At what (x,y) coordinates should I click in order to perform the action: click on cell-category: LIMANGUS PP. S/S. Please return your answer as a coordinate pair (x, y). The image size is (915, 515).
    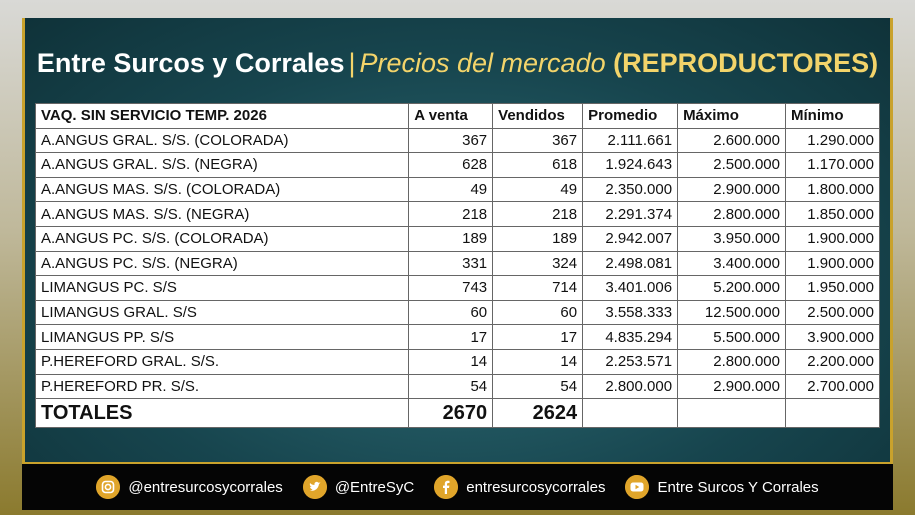
    Looking at the image, I should click on (222, 337).